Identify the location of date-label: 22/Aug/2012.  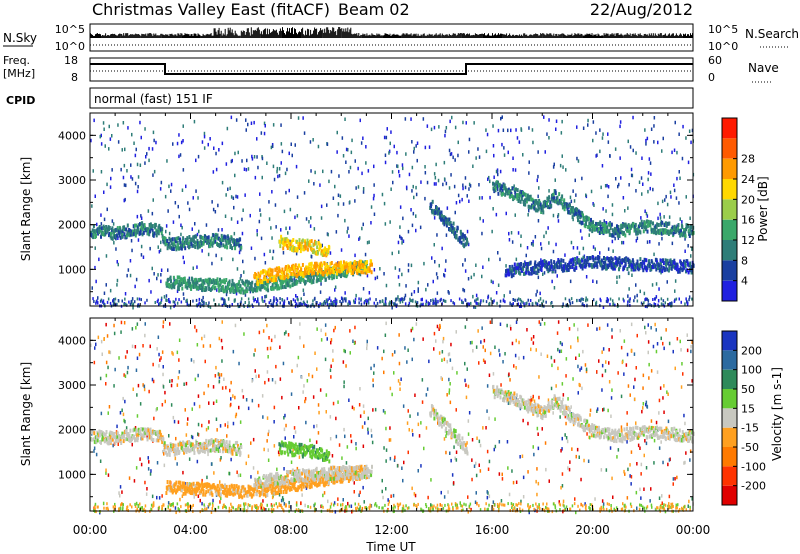
(641, 9).